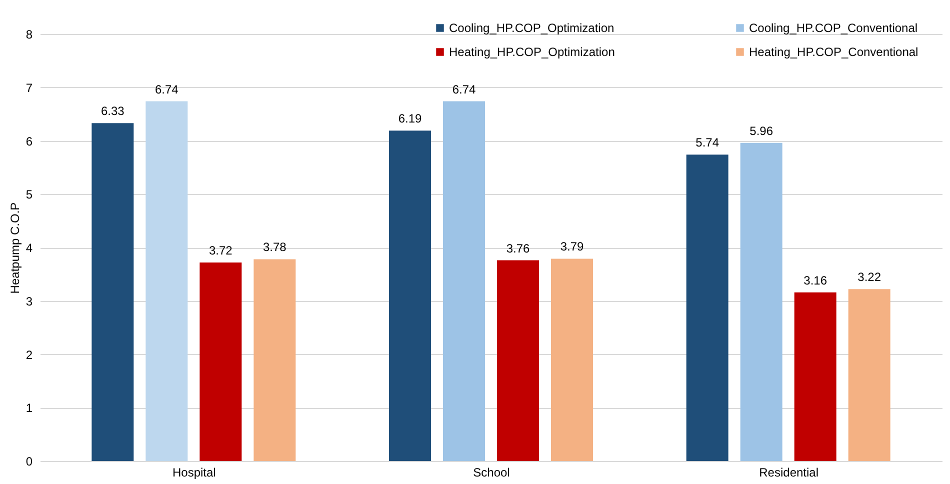 The height and width of the screenshot is (484, 950). What do you see at coordinates (833, 52) in the screenshot?
I see `legend-label: Heating_HP.COP_Conventional` at bounding box center [833, 52].